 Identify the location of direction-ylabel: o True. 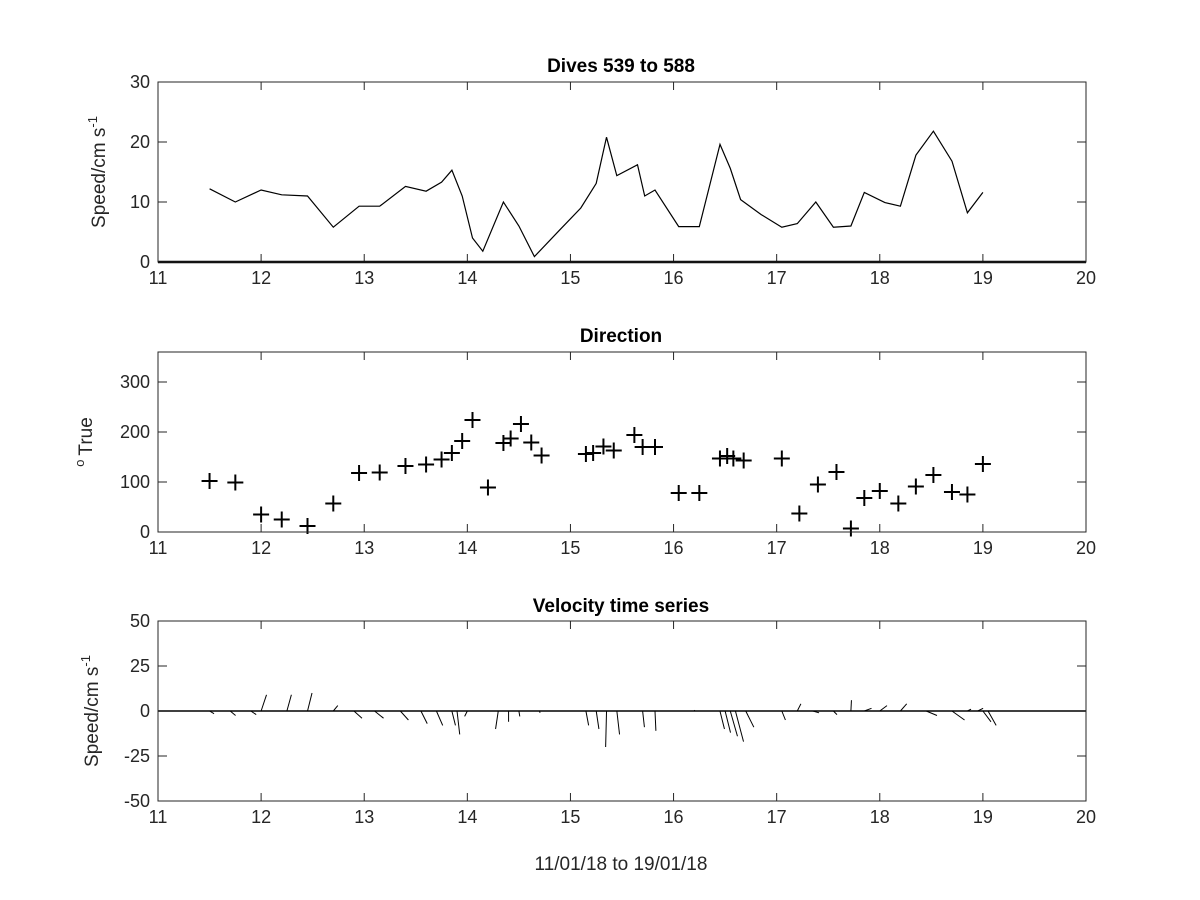
(84, 442).